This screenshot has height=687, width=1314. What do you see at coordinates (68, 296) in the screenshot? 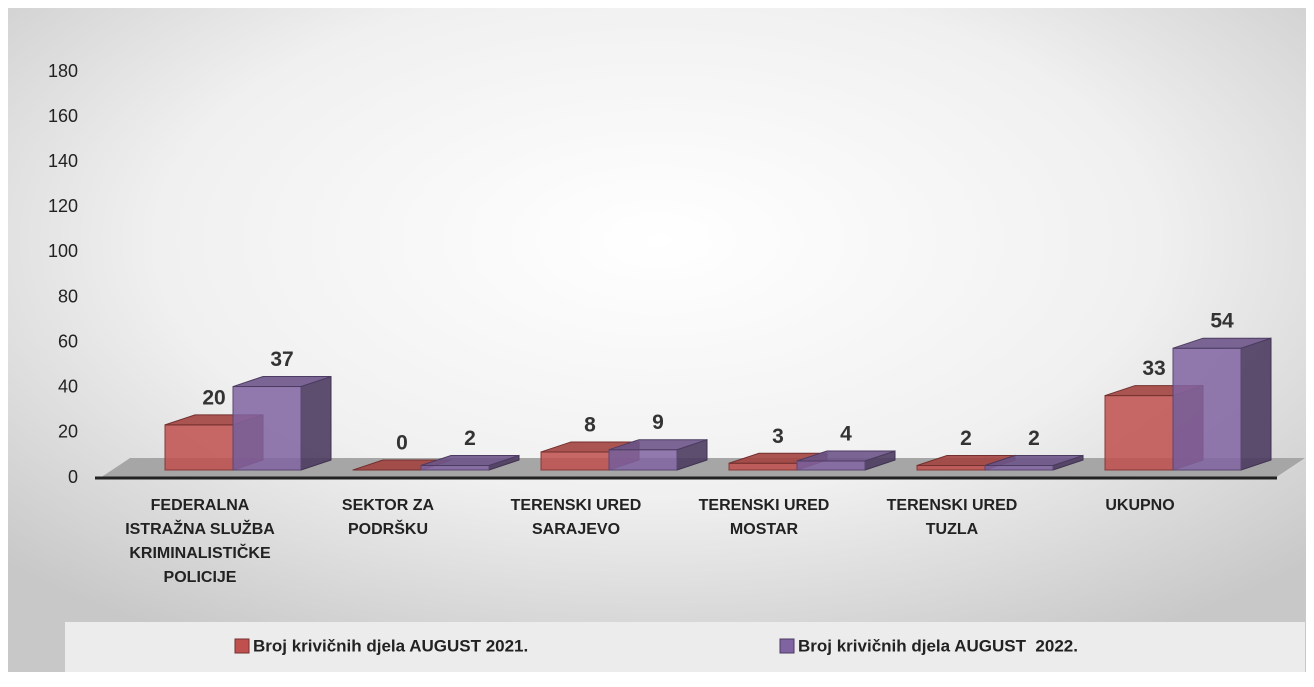
I see `y-tick-label: 80` at bounding box center [68, 296].